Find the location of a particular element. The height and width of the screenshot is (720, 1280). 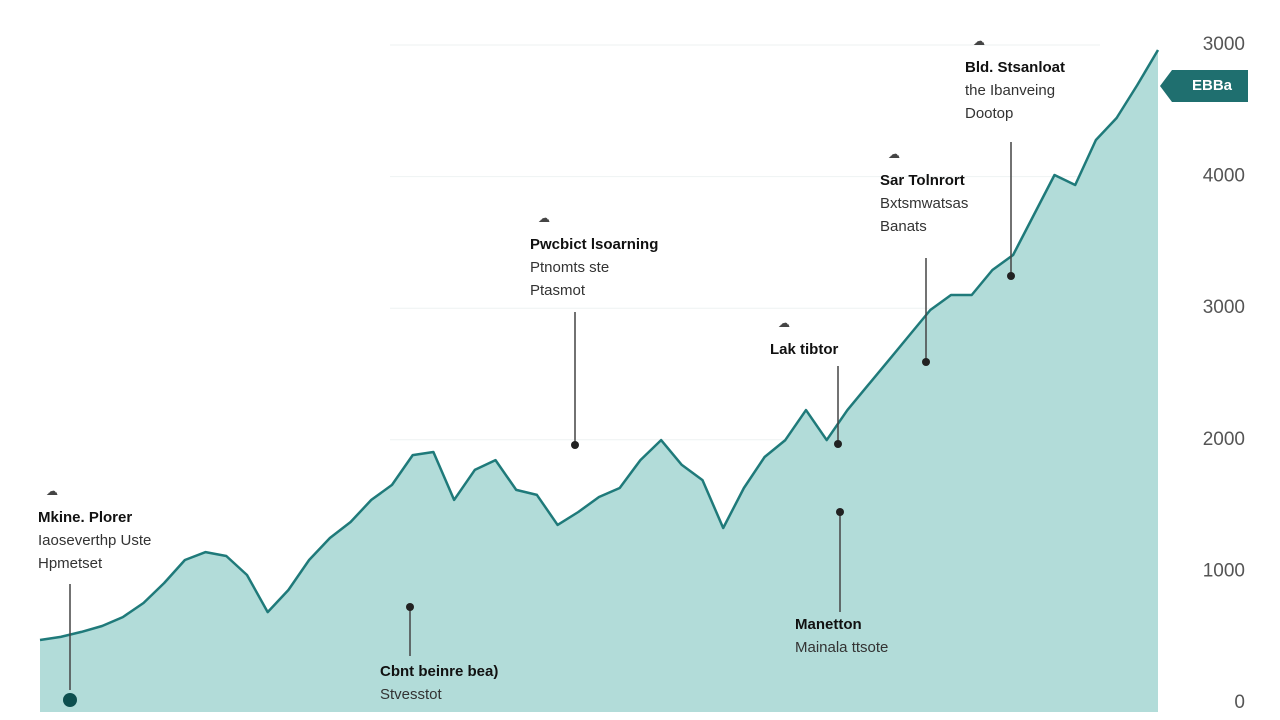

annotation-text: Cbnt beinre bea) is located at coordinates (439, 671).